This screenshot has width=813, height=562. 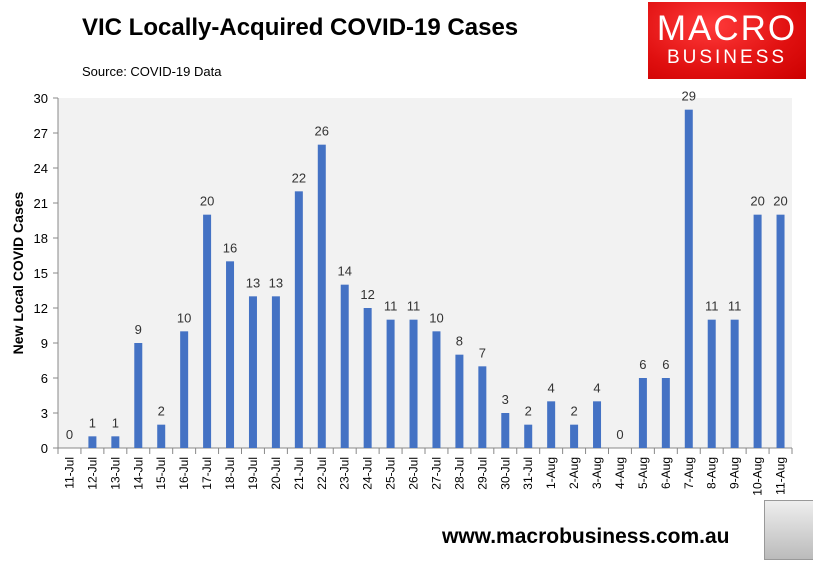 I want to click on x-tick-label: 4-Aug, so click(x=620, y=473).